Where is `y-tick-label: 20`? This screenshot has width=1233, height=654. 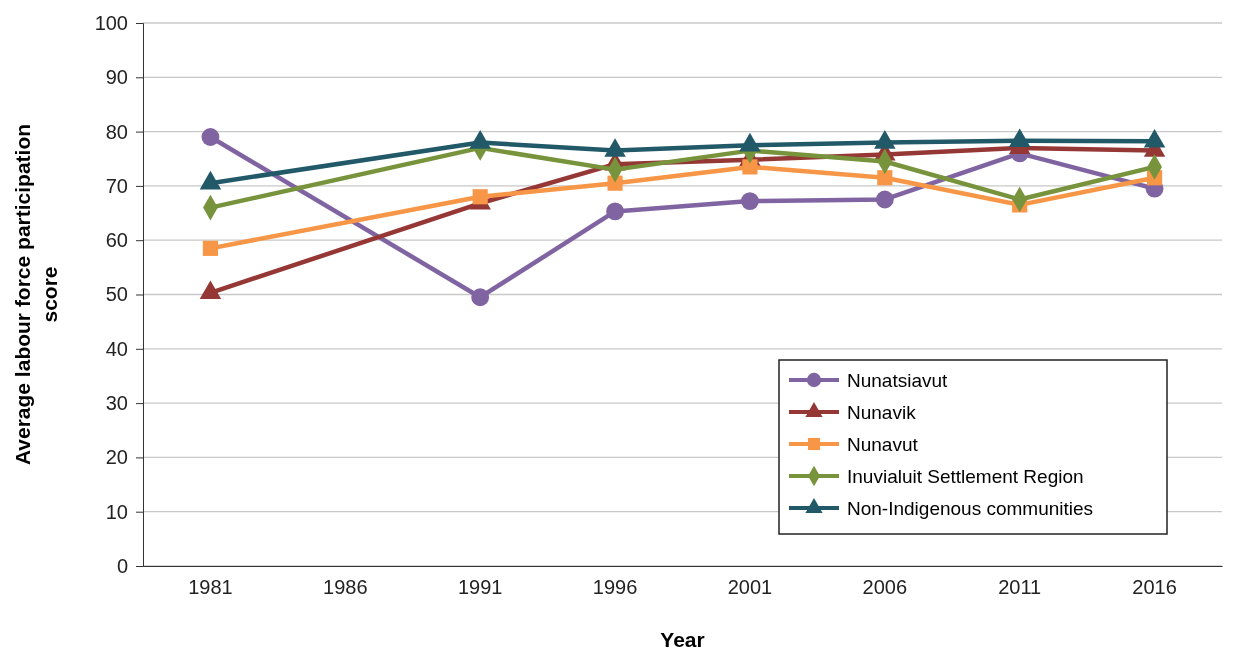 y-tick-label: 20 is located at coordinates (116, 457).